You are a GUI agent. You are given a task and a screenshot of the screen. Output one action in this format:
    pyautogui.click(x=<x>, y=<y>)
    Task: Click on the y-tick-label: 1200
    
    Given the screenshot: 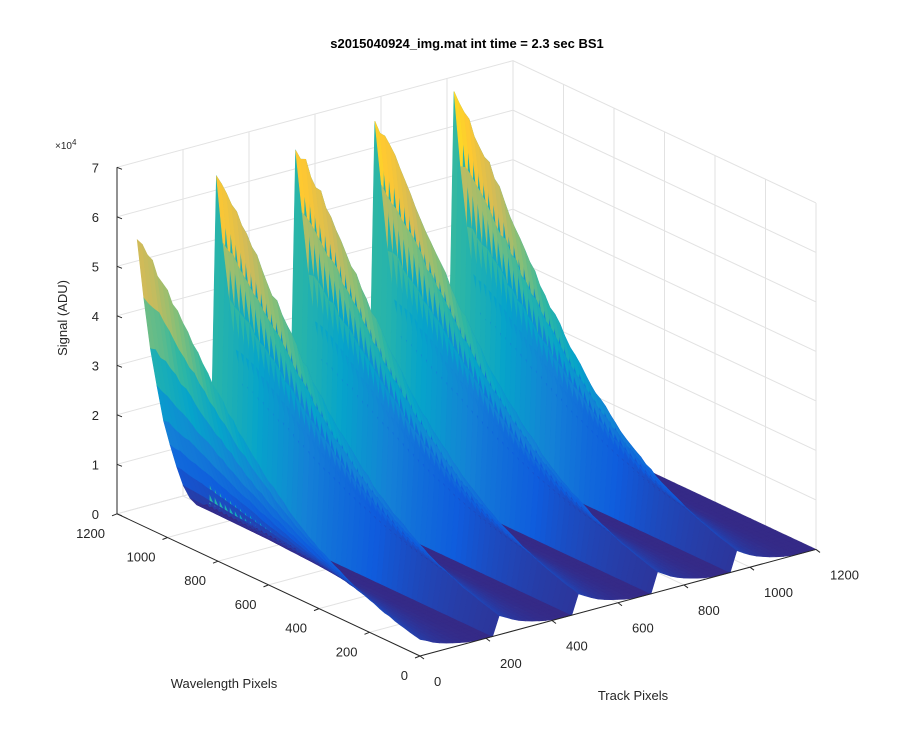 What is the action you would take?
    pyautogui.click(x=90, y=533)
    